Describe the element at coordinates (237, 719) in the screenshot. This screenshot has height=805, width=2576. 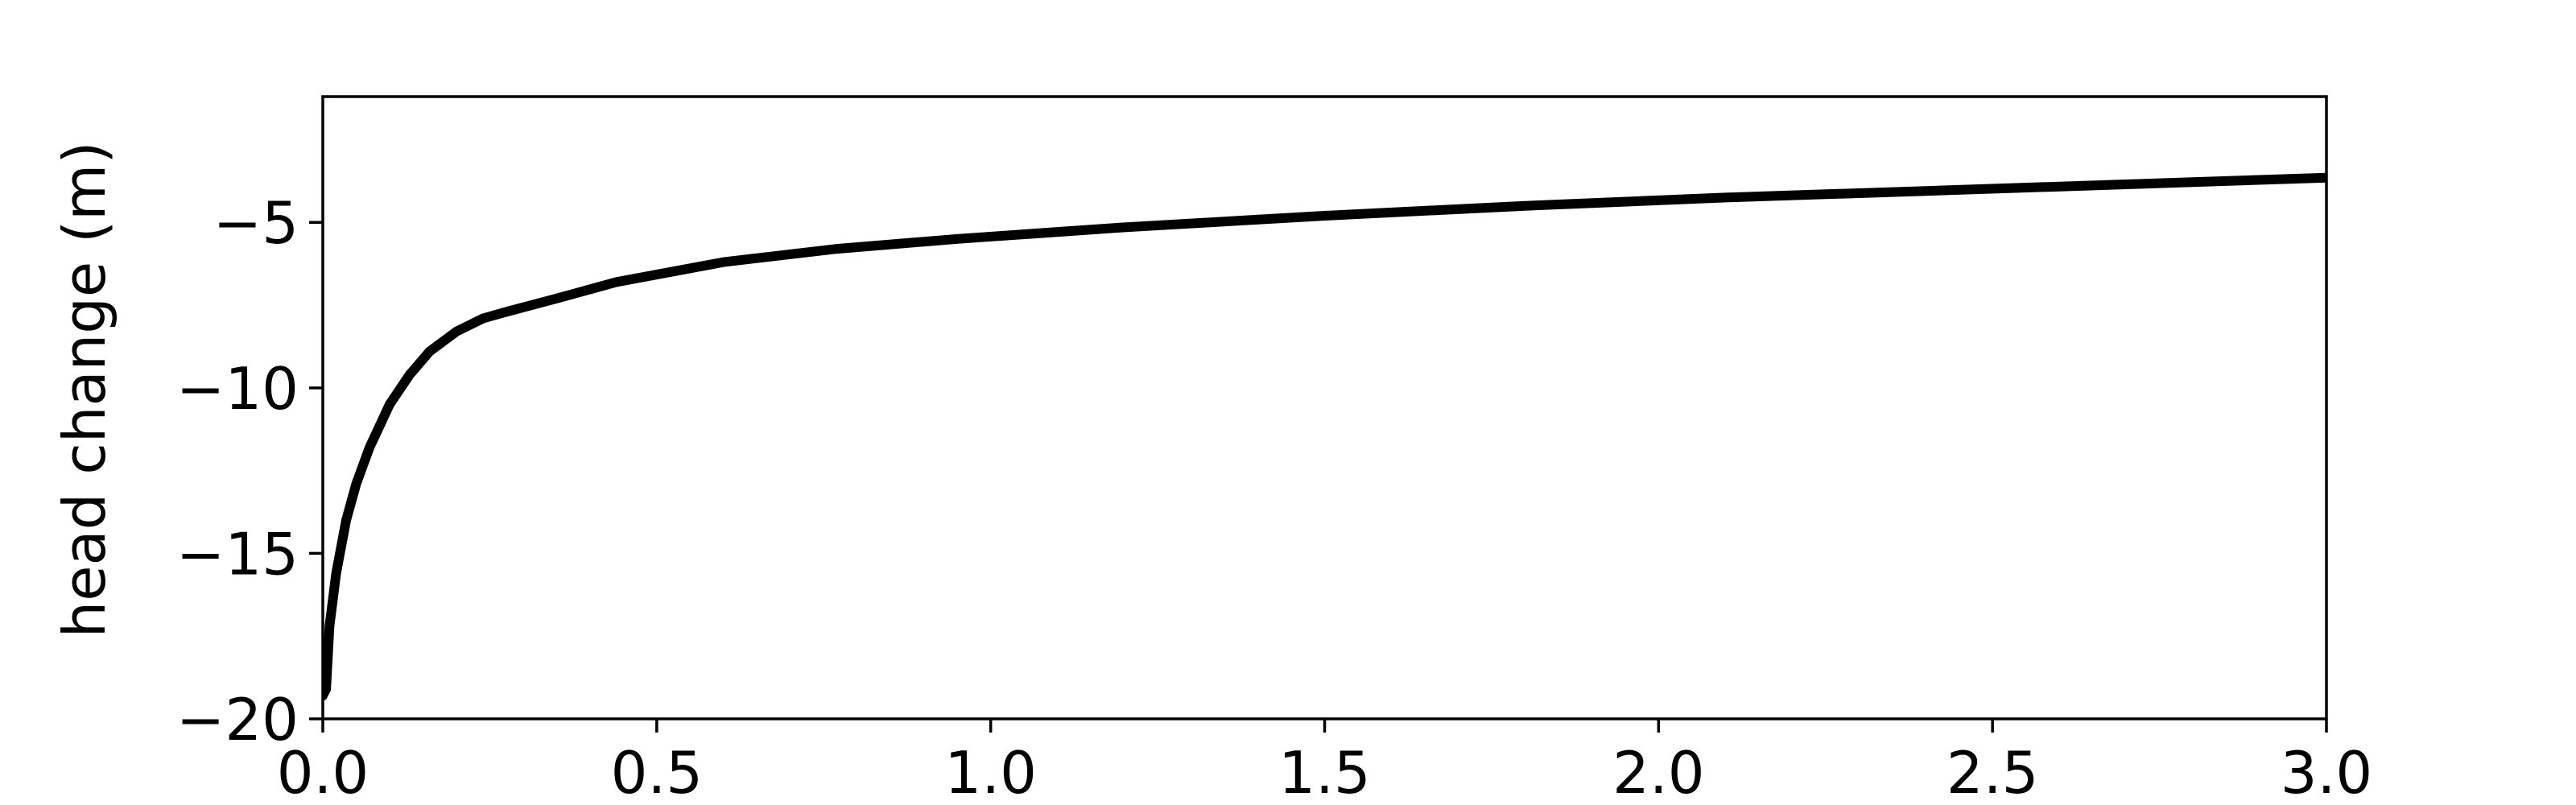
I see `y-tick-label: −20` at that location.